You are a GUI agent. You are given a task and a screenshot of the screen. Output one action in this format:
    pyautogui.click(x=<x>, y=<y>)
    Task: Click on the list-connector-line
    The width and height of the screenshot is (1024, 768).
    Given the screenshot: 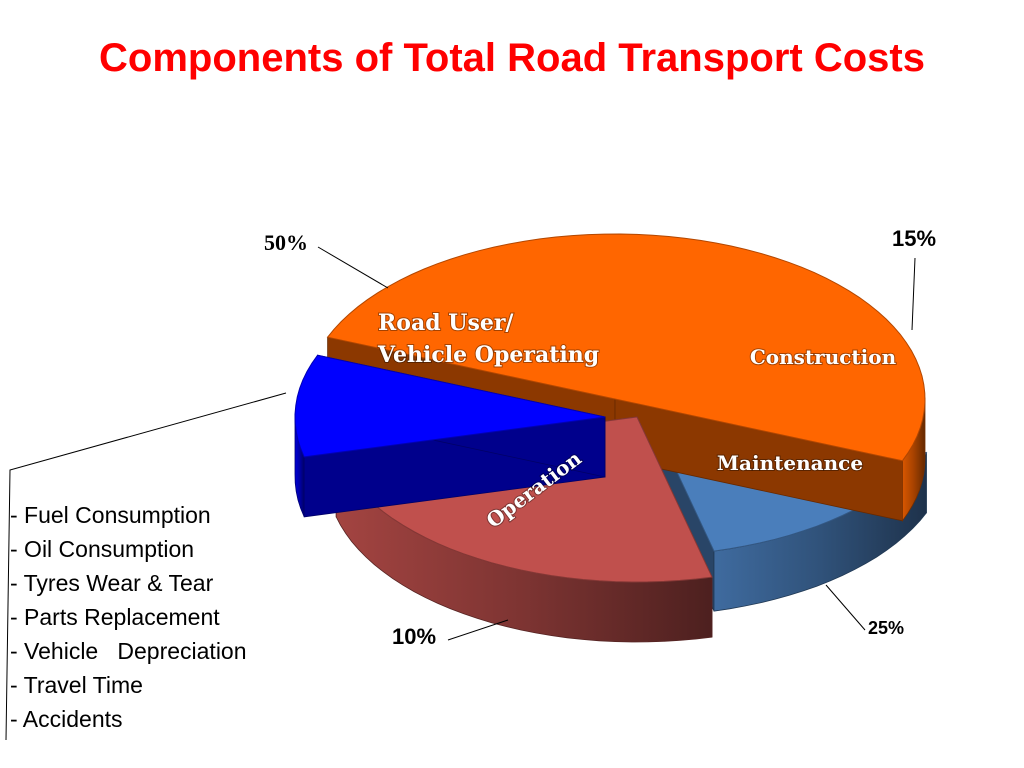 What is the action you would take?
    pyautogui.click(x=146, y=566)
    